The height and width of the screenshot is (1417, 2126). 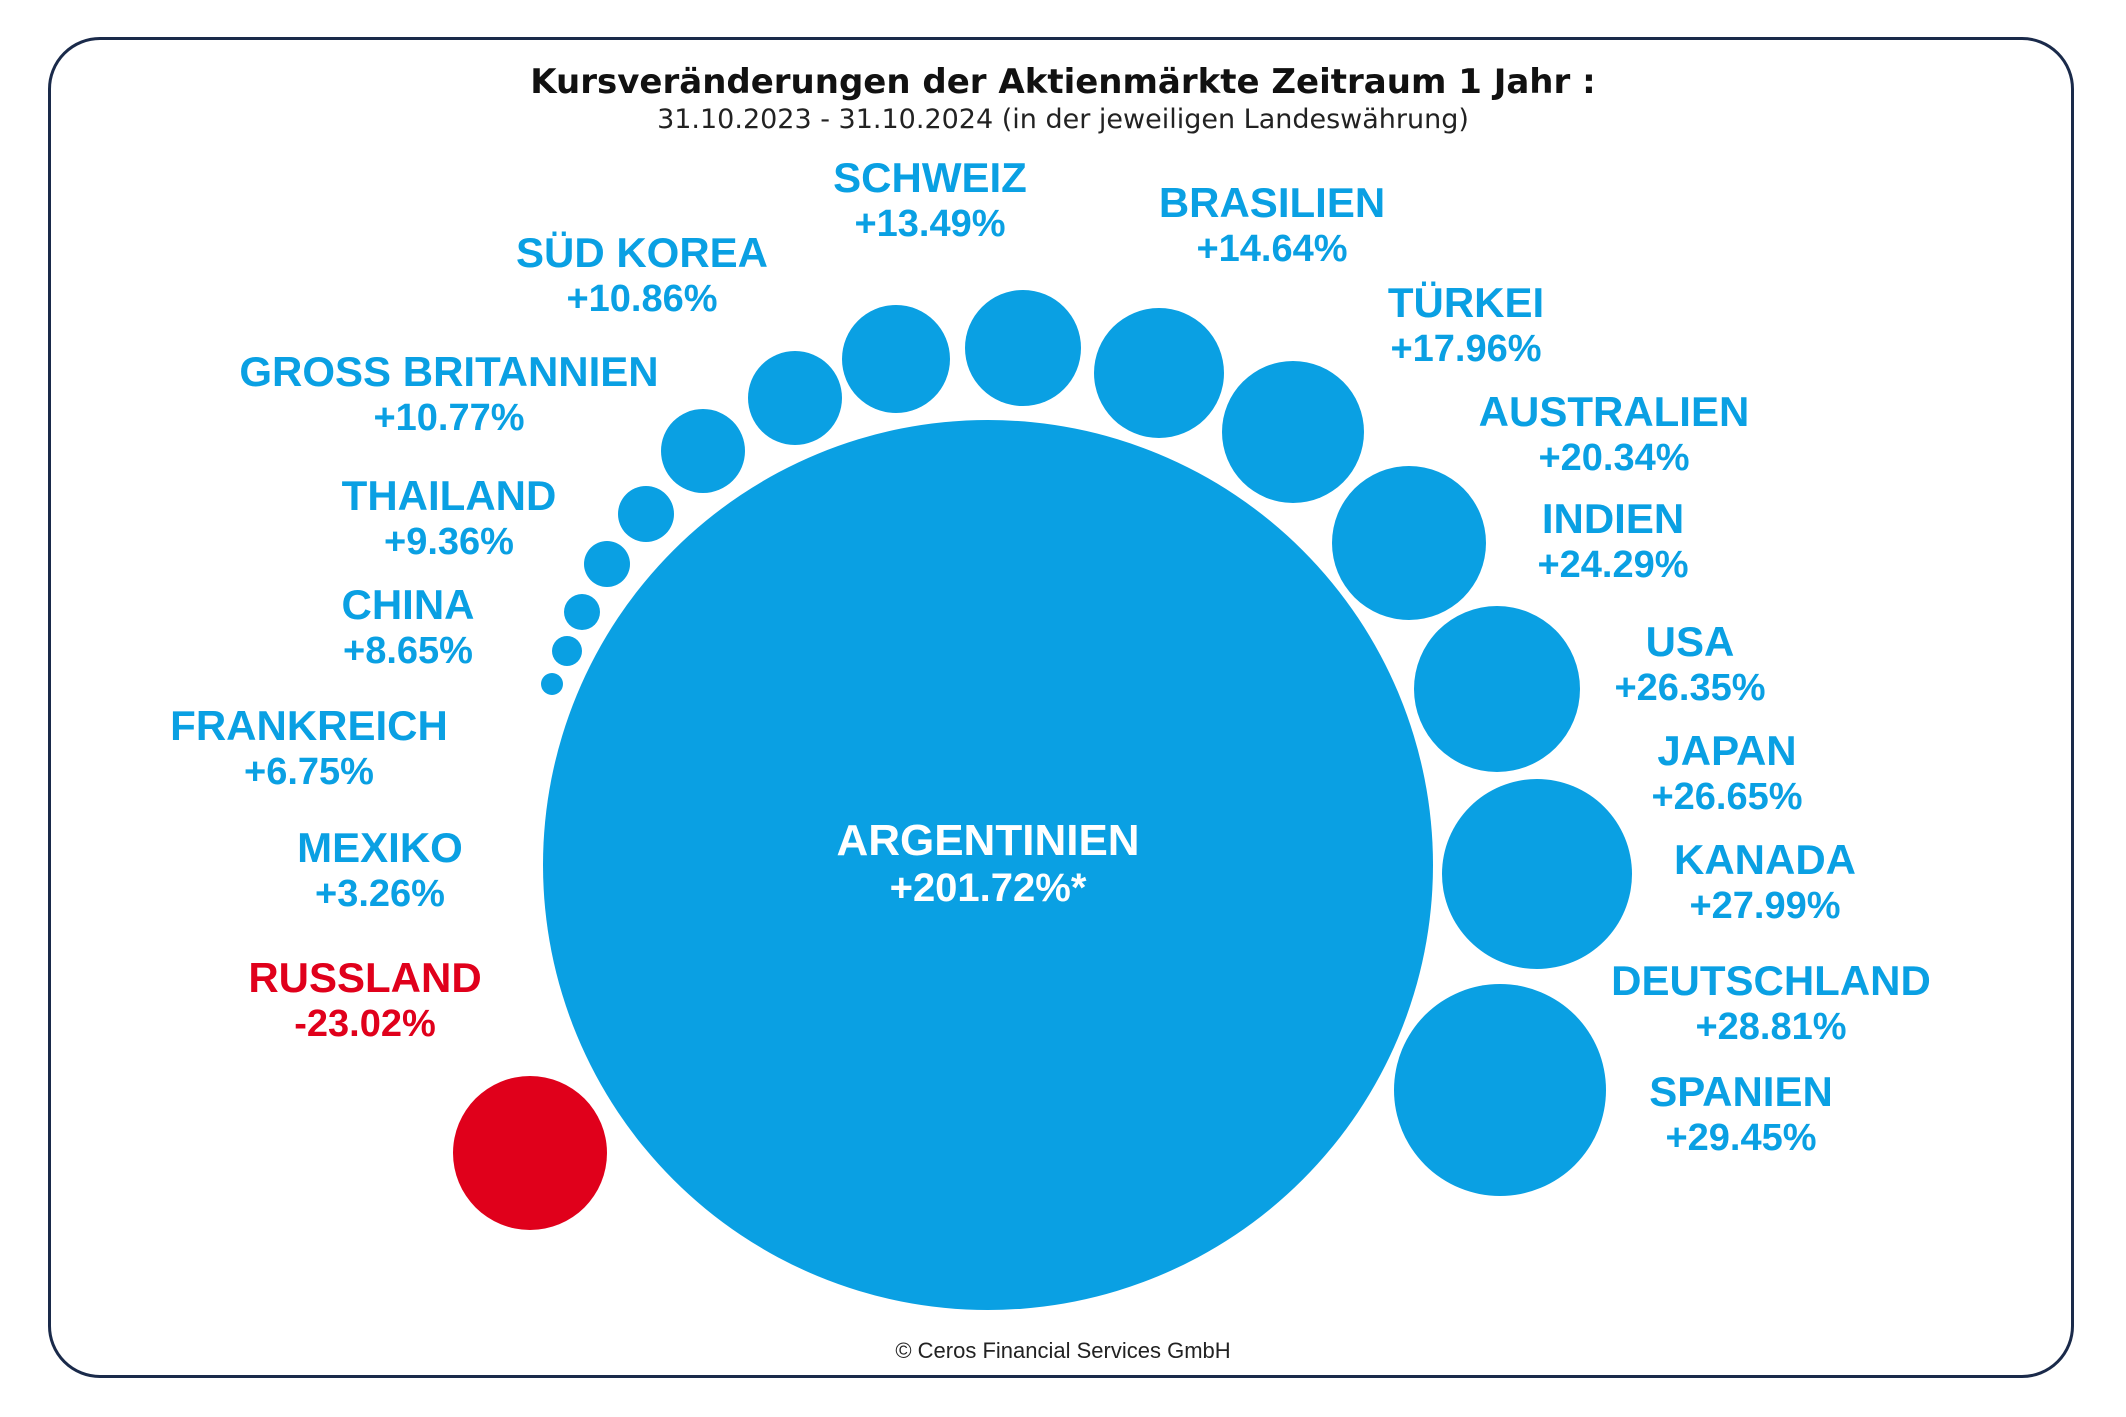 What do you see at coordinates (1726, 750) in the screenshot?
I see `label-japan-name: JAPAN` at bounding box center [1726, 750].